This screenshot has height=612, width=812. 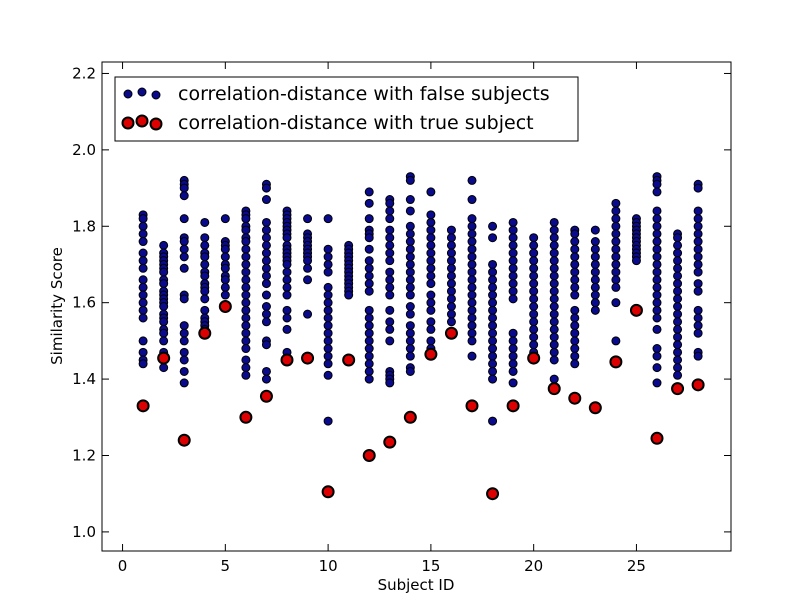 I want to click on y-tick-label: 2.0, so click(x=84, y=150).